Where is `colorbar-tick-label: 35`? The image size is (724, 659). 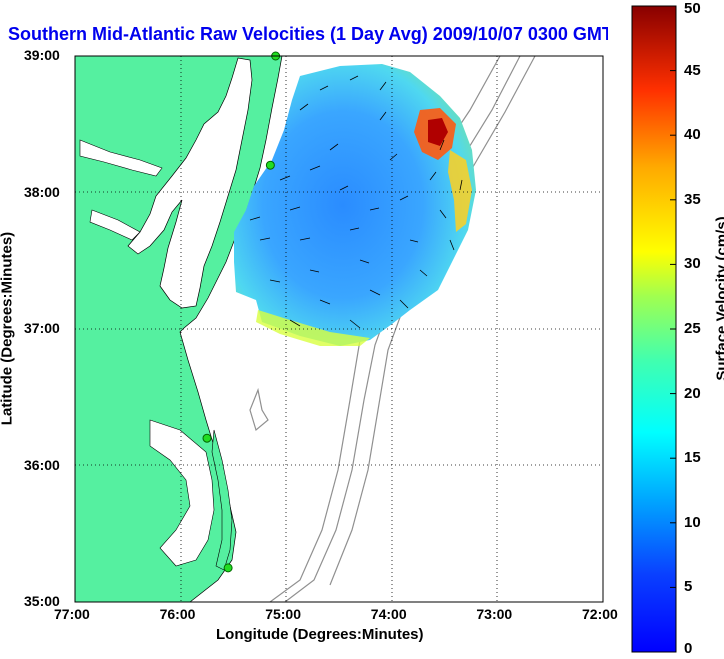 colorbar-tick-label: 35 is located at coordinates (692, 199).